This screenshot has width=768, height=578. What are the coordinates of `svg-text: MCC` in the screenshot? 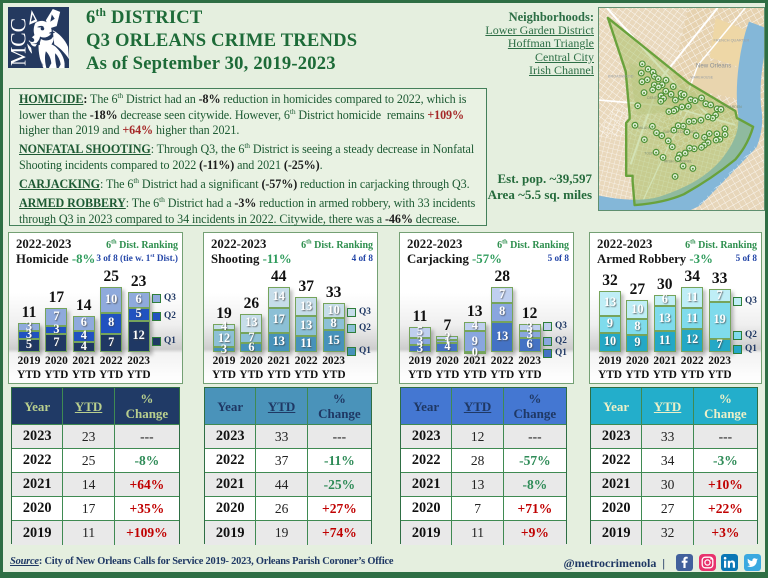 It's located at (19, 42).